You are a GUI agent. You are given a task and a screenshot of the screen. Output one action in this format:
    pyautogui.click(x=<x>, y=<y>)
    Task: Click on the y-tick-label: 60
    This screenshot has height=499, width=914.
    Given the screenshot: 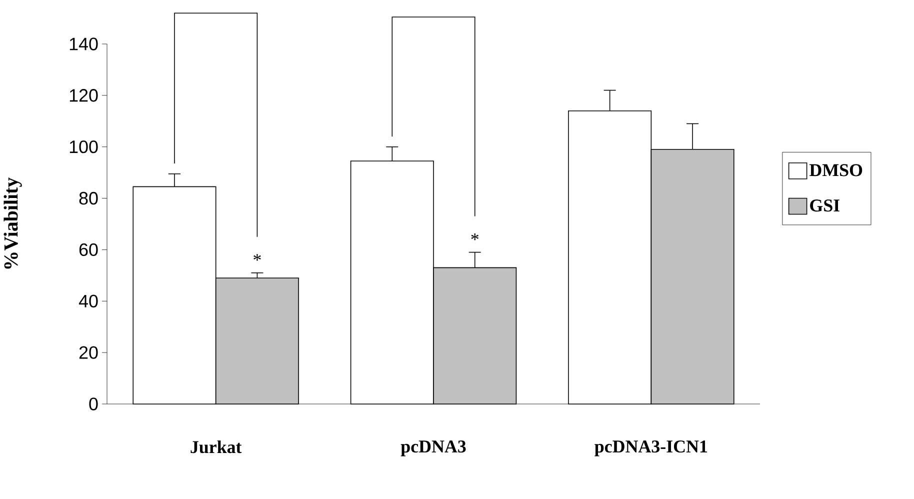 What is the action you would take?
    pyautogui.click(x=88, y=249)
    